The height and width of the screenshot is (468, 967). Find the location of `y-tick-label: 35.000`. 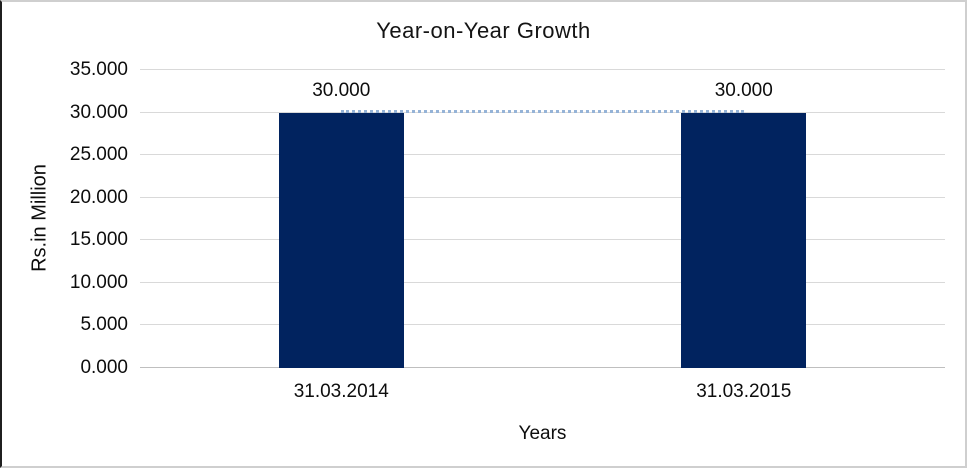

y-tick-label: 35.000 is located at coordinates (98, 69).